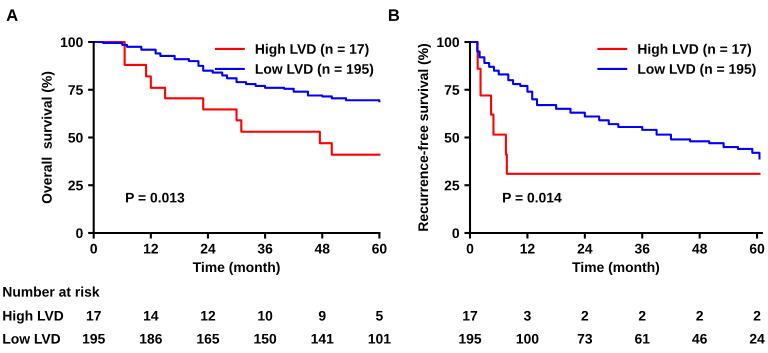  I want to click on text: 46, so click(699, 339).